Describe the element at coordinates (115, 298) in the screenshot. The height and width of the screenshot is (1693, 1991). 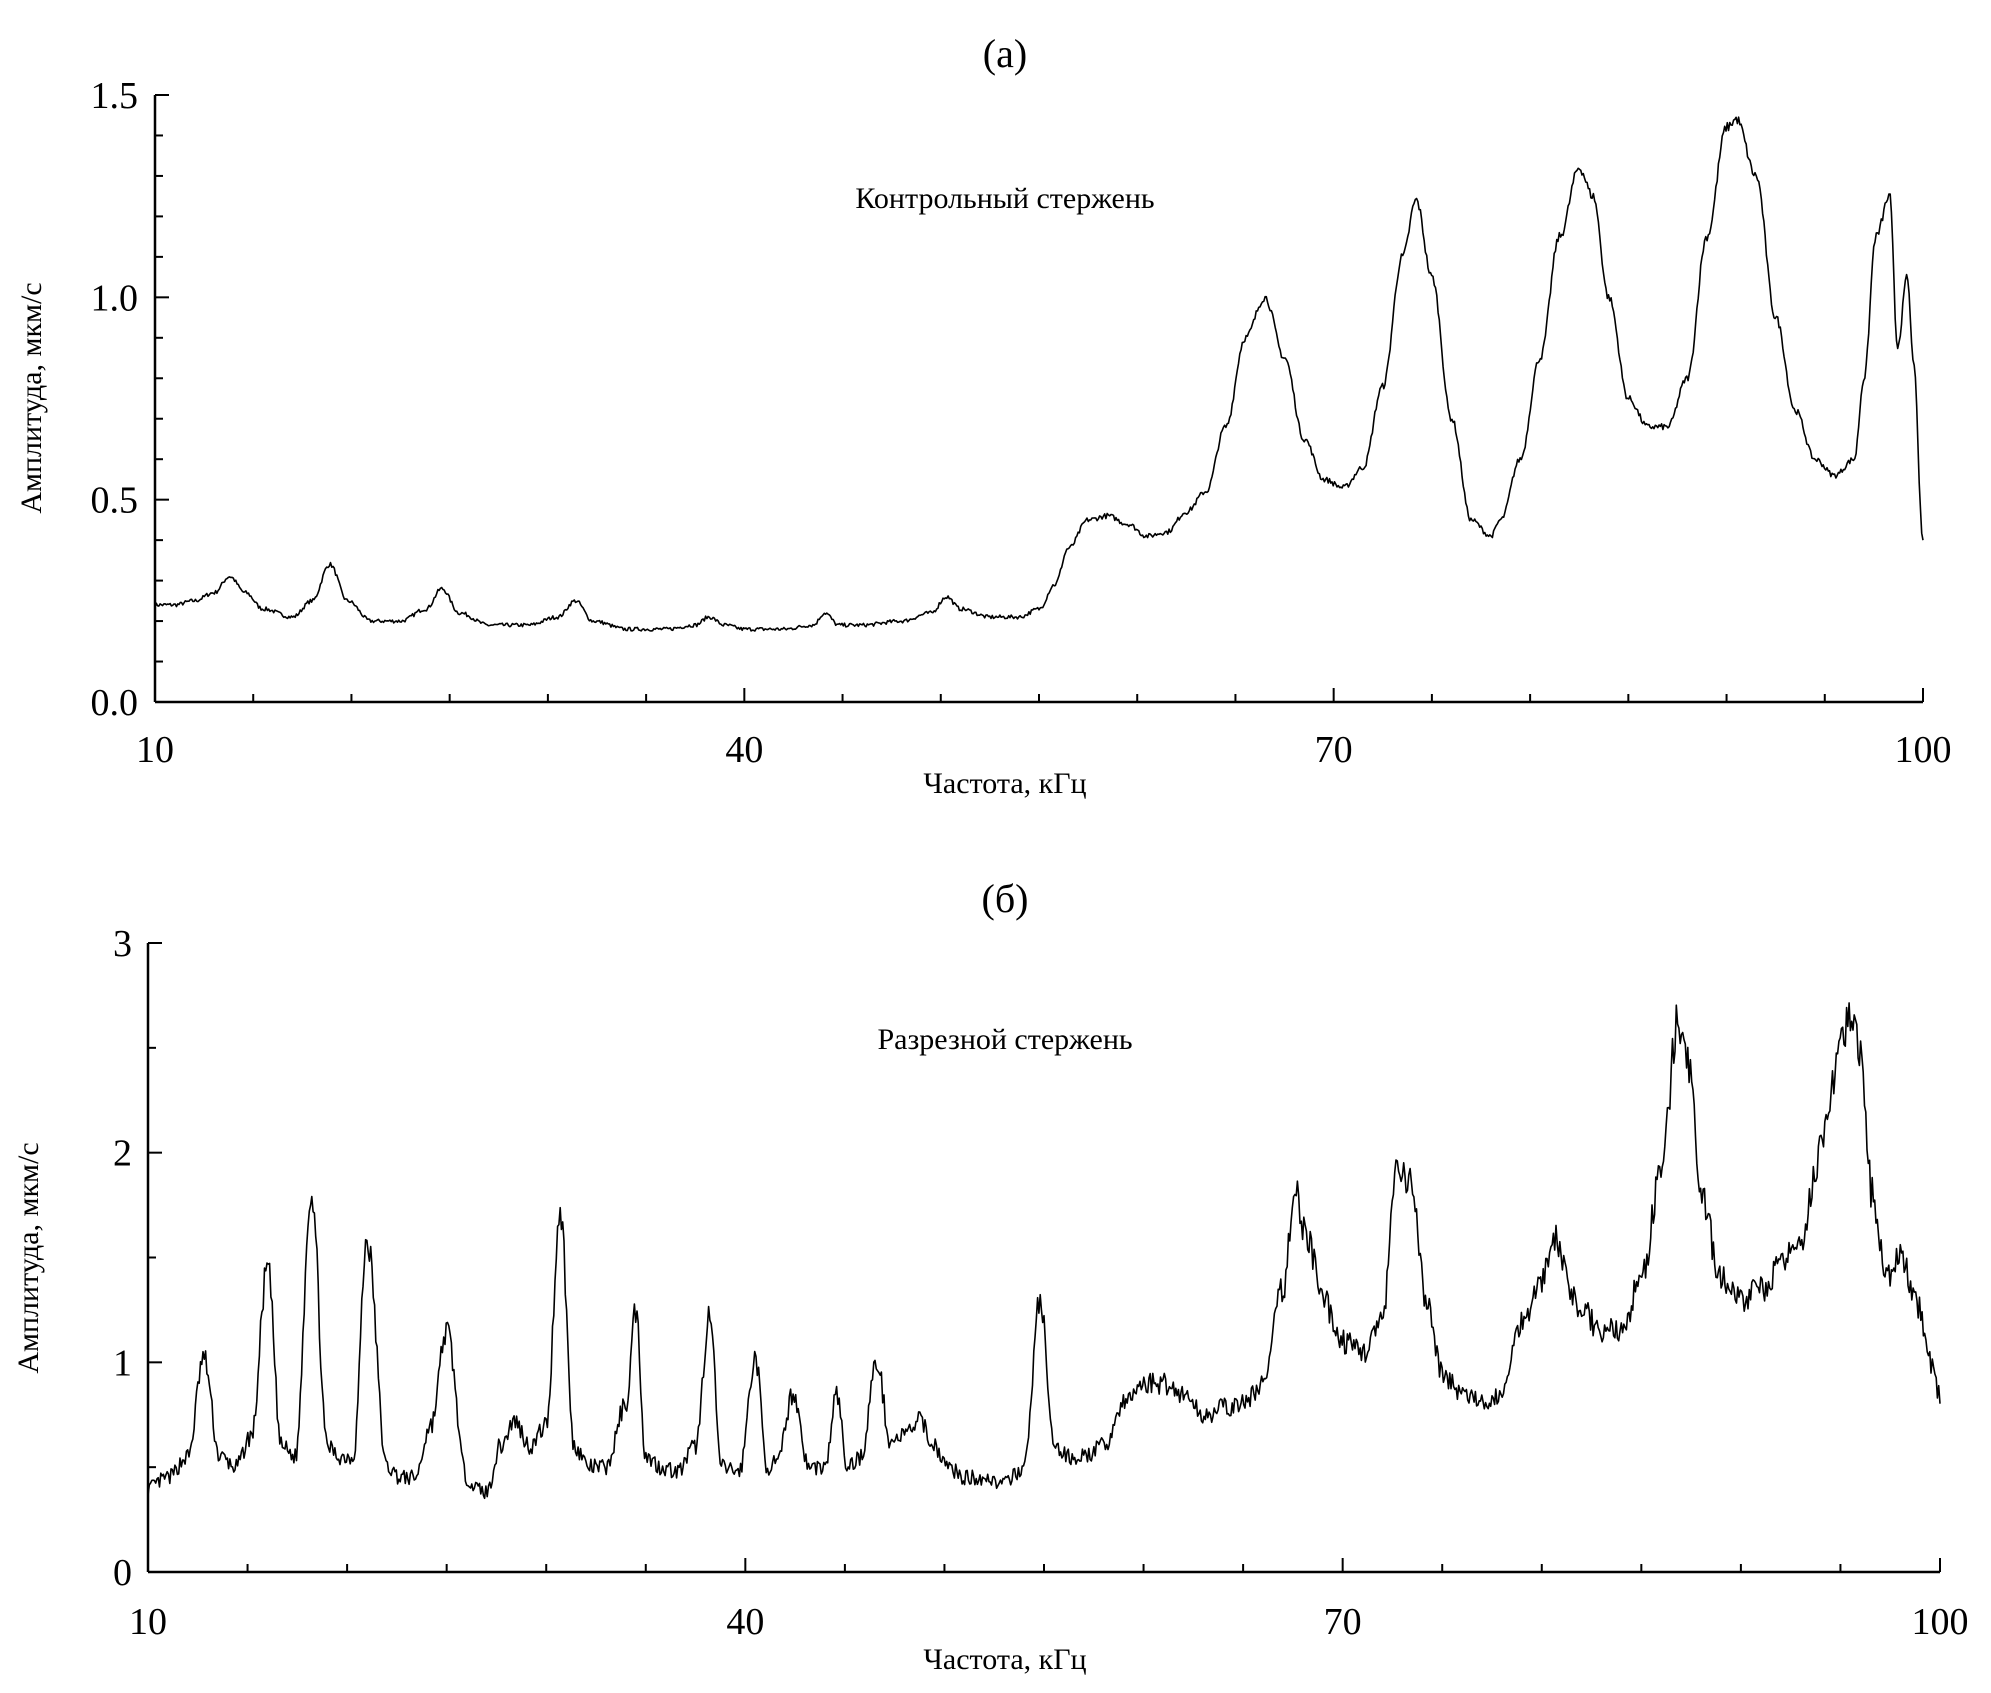
I see `y-tick-label: 1.0` at that location.